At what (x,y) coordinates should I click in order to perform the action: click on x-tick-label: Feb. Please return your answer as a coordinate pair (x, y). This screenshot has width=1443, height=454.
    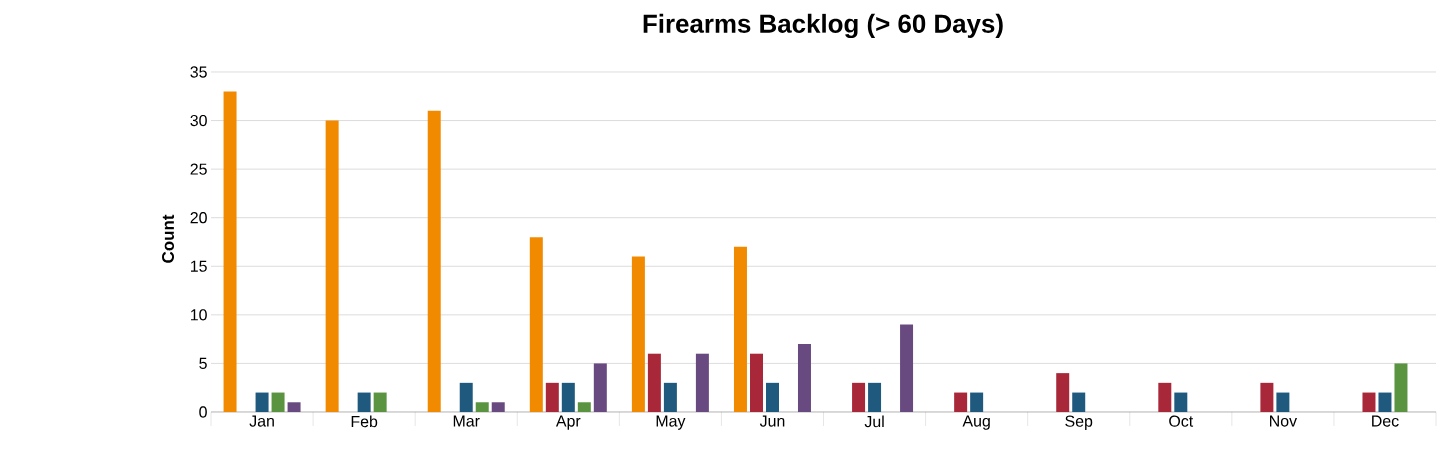
    Looking at the image, I should click on (364, 421).